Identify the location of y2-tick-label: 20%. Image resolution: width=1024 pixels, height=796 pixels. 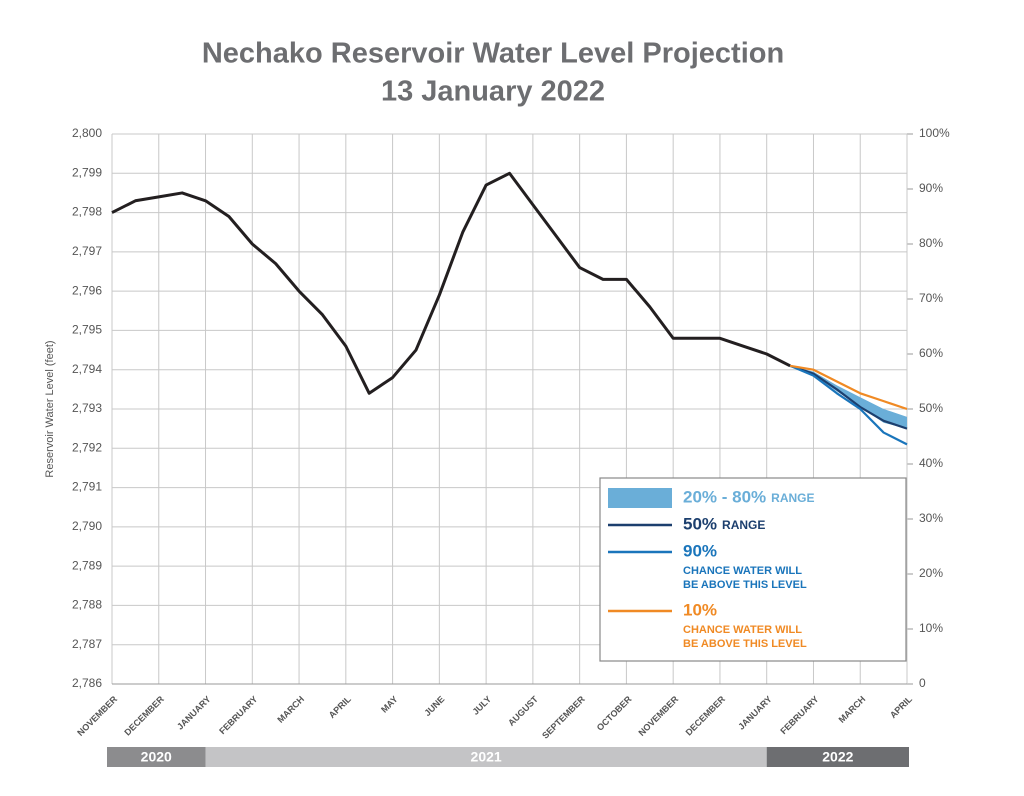
(931, 573).